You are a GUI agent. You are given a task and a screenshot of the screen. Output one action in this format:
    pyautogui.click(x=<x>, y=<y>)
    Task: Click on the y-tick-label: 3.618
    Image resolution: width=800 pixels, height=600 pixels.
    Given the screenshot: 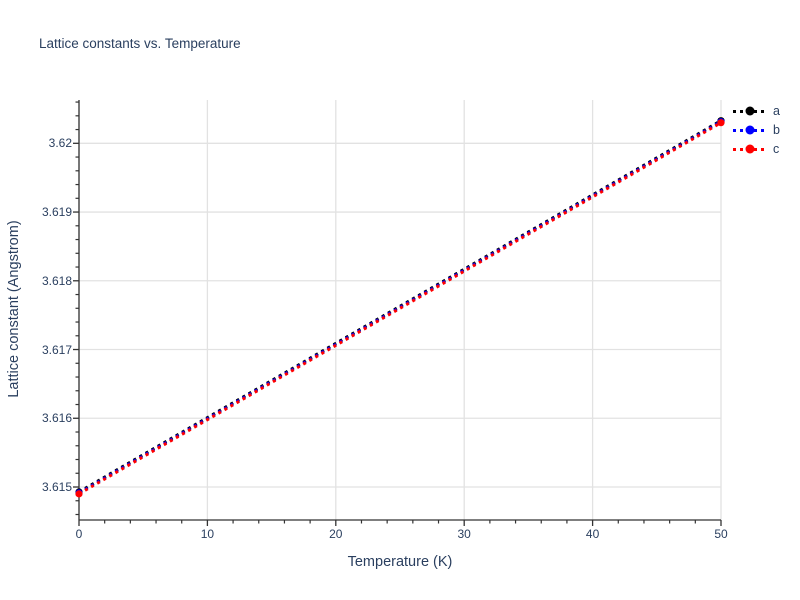 What is the action you would take?
    pyautogui.click(x=56, y=280)
    